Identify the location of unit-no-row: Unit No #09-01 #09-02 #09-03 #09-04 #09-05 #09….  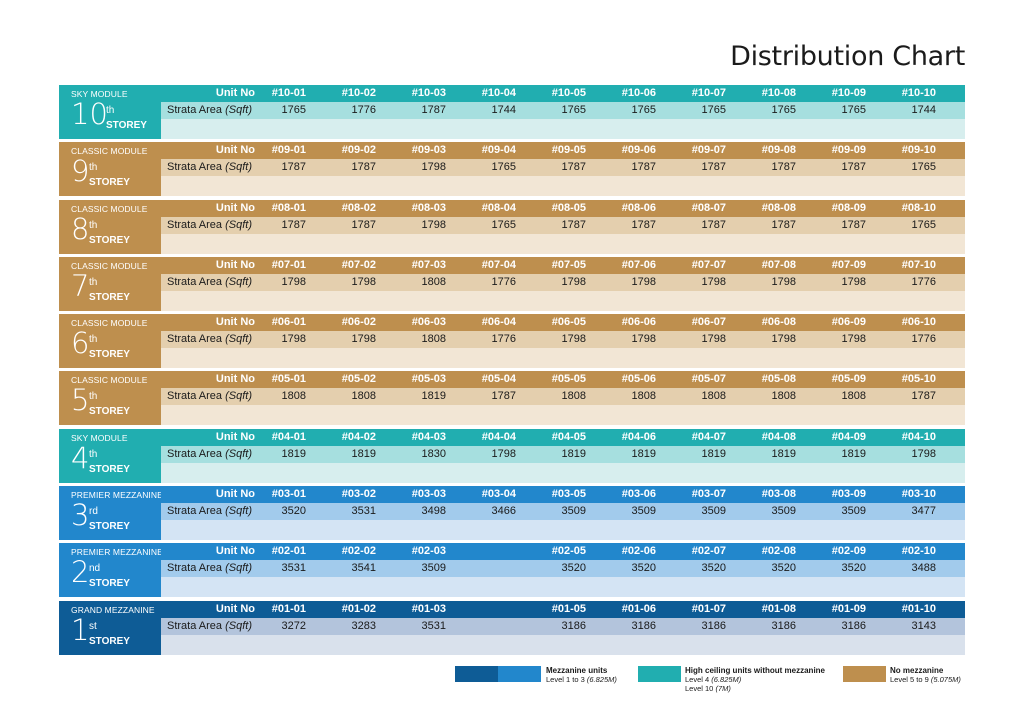
(563, 151).